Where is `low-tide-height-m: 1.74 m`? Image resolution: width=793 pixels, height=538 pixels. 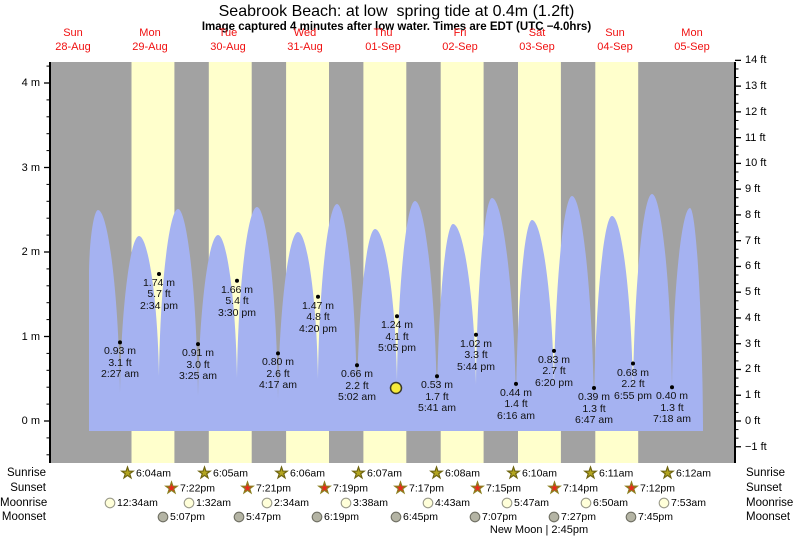
low-tide-height-m: 1.74 m is located at coordinates (159, 282).